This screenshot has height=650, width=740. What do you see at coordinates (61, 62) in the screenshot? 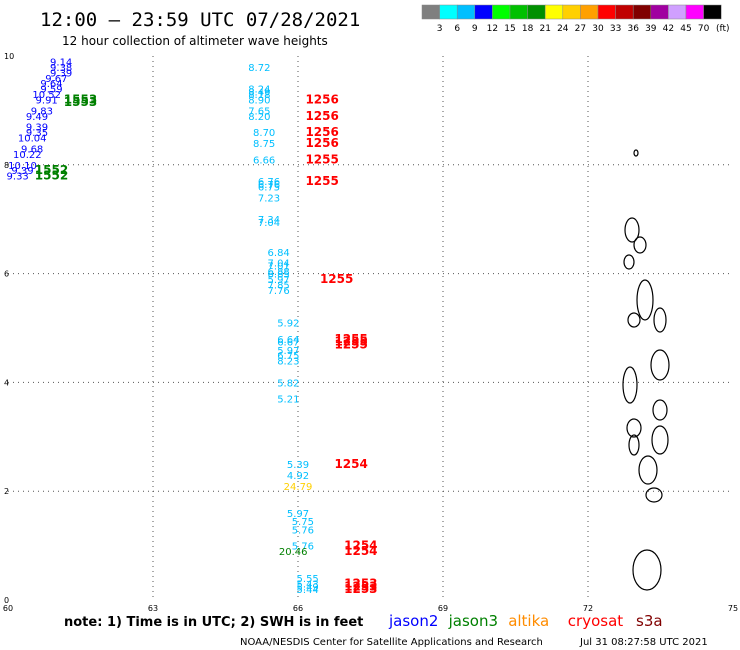
I see `wave-height-label: 9.14` at bounding box center [61, 62].